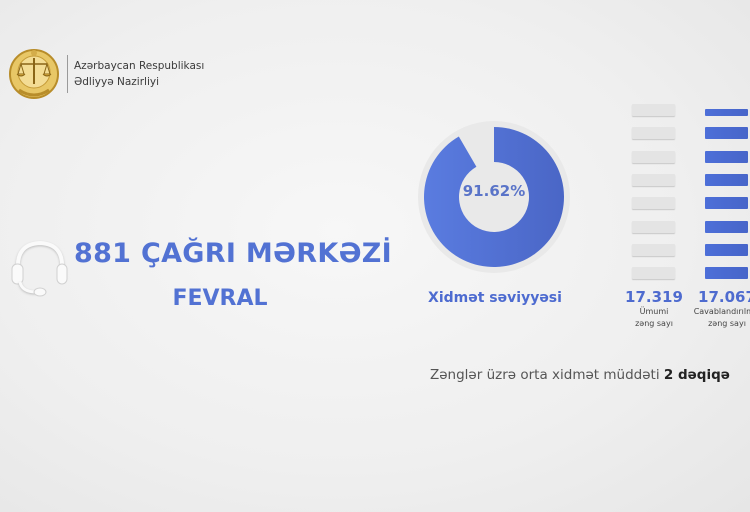 The width and height of the screenshot is (750, 512). What do you see at coordinates (494, 191) in the screenshot?
I see `donut-center-value: 91.62%` at bounding box center [494, 191].